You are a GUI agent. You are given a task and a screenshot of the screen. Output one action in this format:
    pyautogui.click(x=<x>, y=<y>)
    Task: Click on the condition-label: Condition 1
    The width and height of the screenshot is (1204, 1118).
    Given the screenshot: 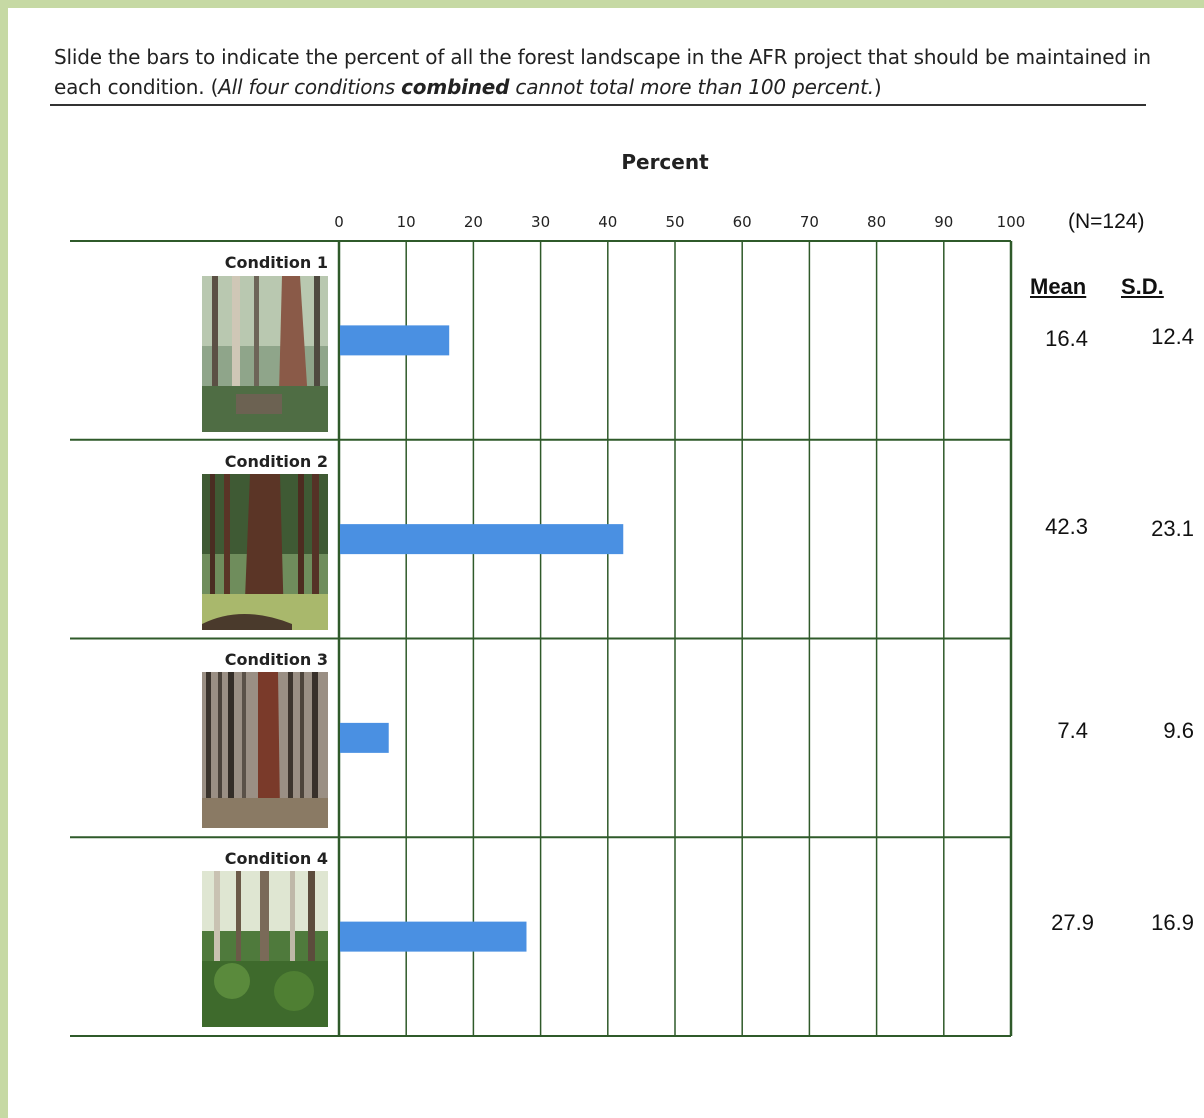 What is the action you would take?
    pyautogui.click(x=276, y=262)
    